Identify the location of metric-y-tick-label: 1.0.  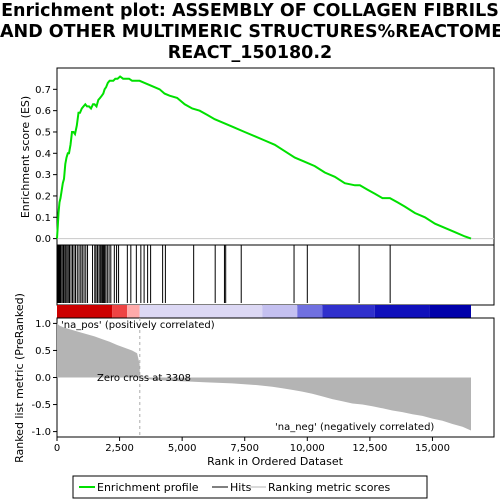
(43, 324).